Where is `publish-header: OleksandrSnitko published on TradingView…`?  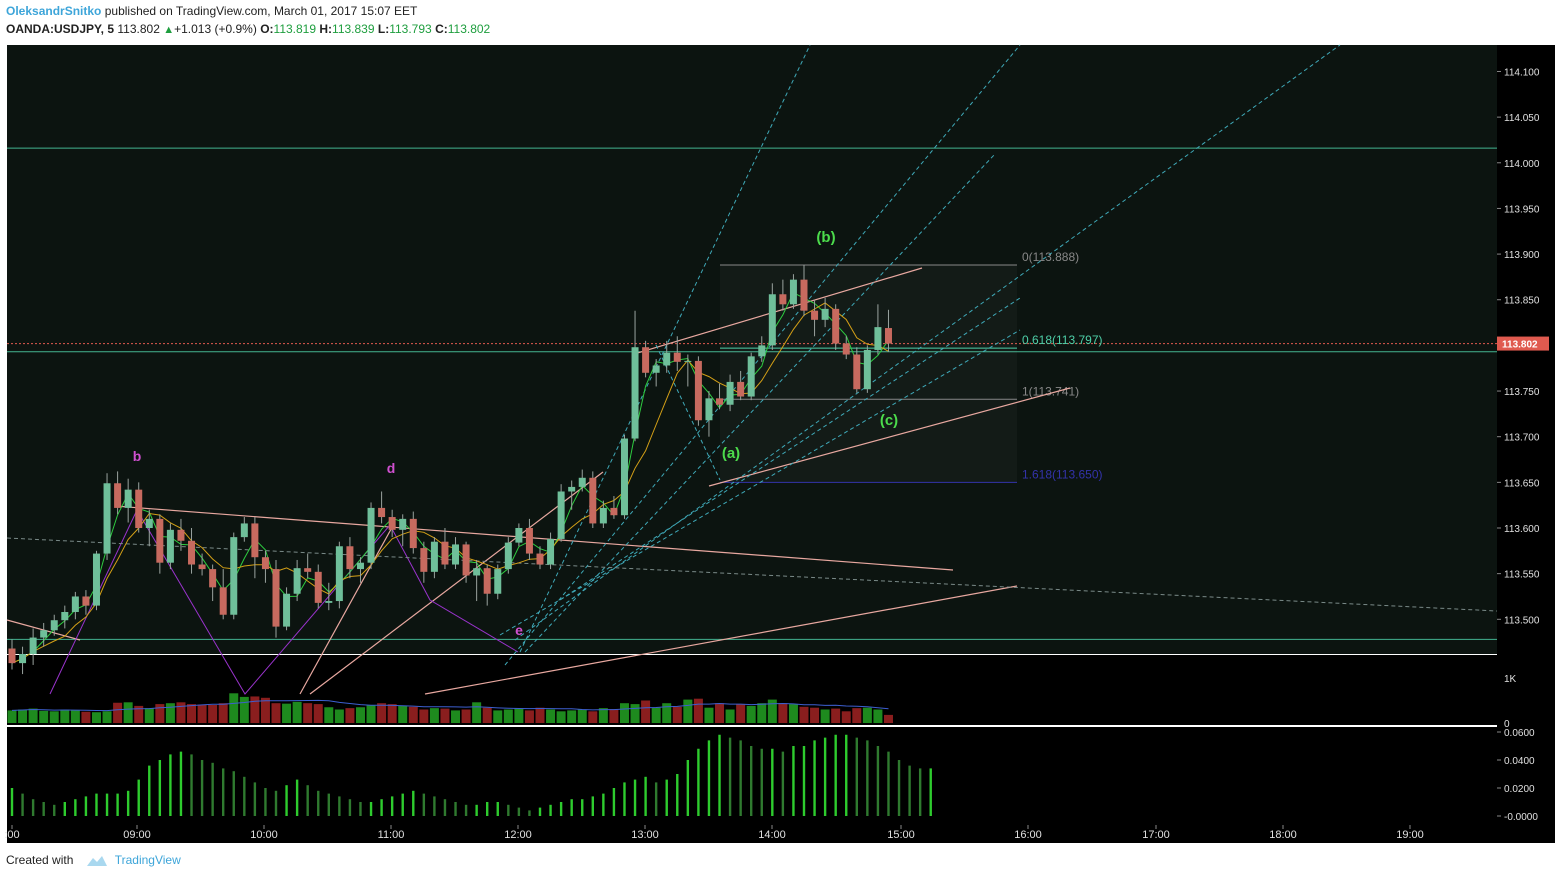 publish-header: OleksandrSnitko published on TradingView… is located at coordinates (211, 11).